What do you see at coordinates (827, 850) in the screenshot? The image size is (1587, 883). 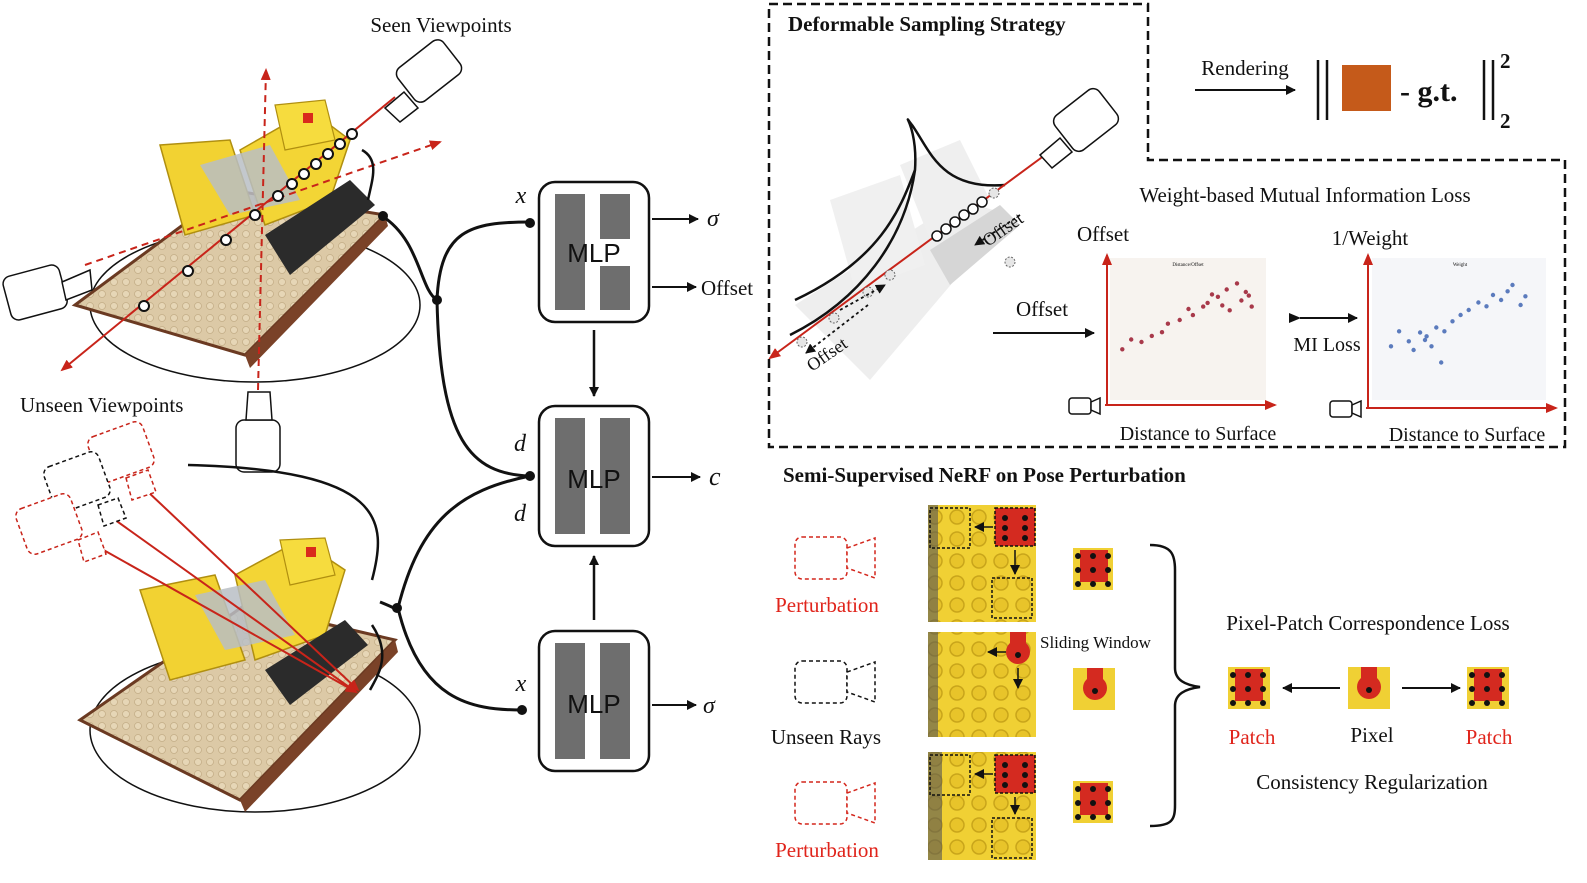 I see `perturbation-label-bottom: Perturbation` at bounding box center [827, 850].